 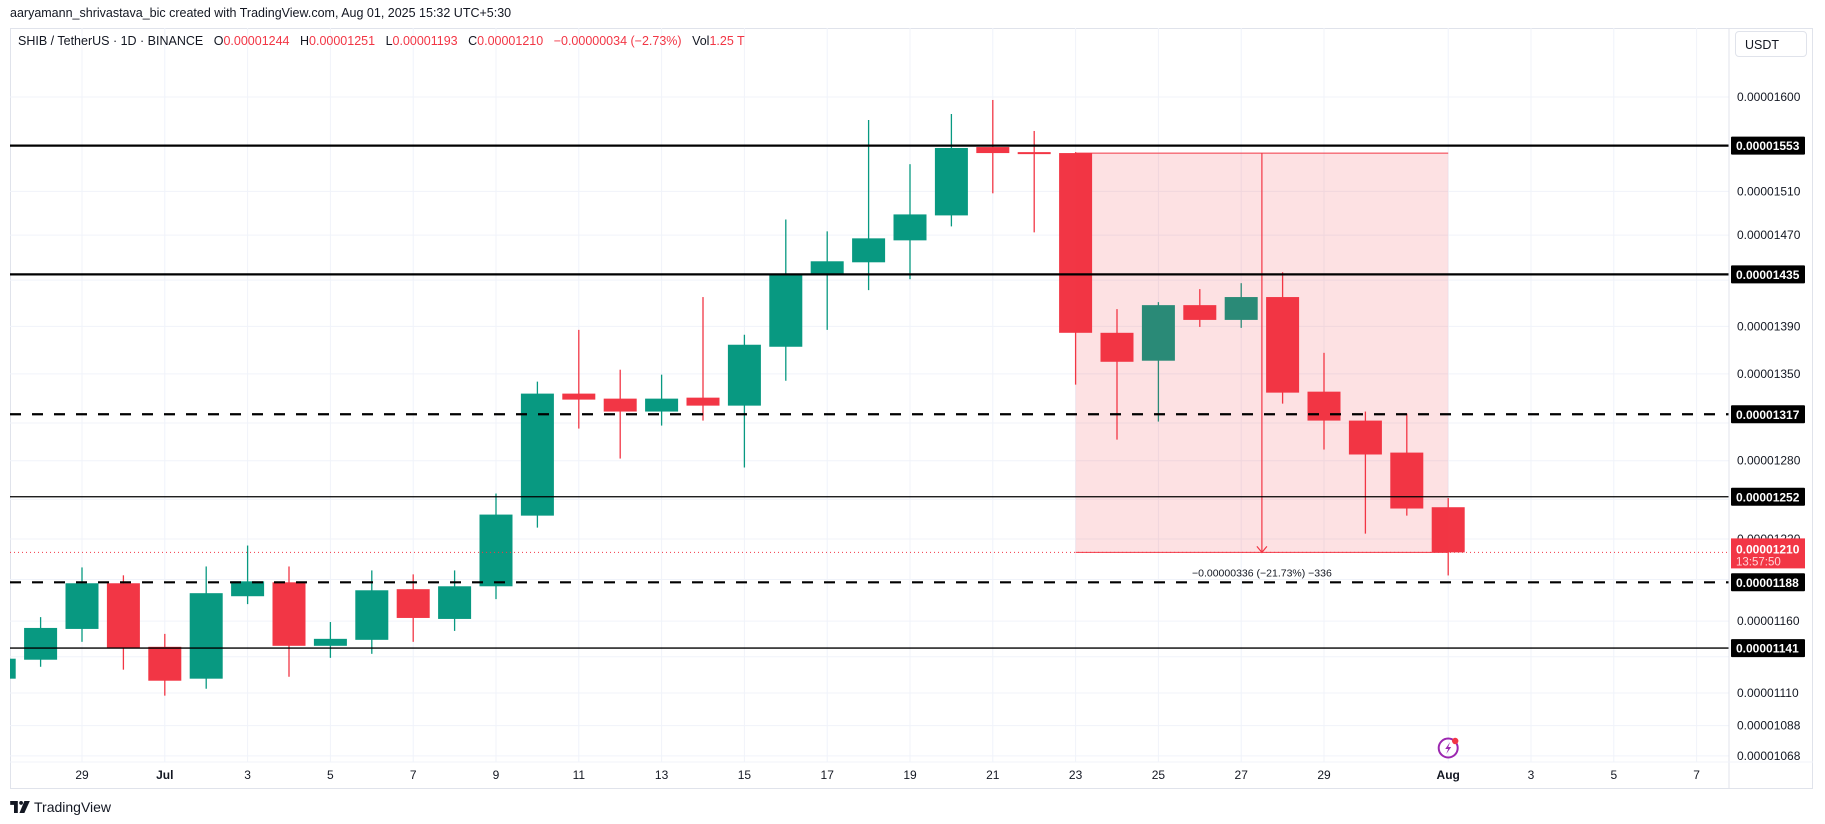 What do you see at coordinates (1769, 374) in the screenshot?
I see `price-tick-label: 0.00001350` at bounding box center [1769, 374].